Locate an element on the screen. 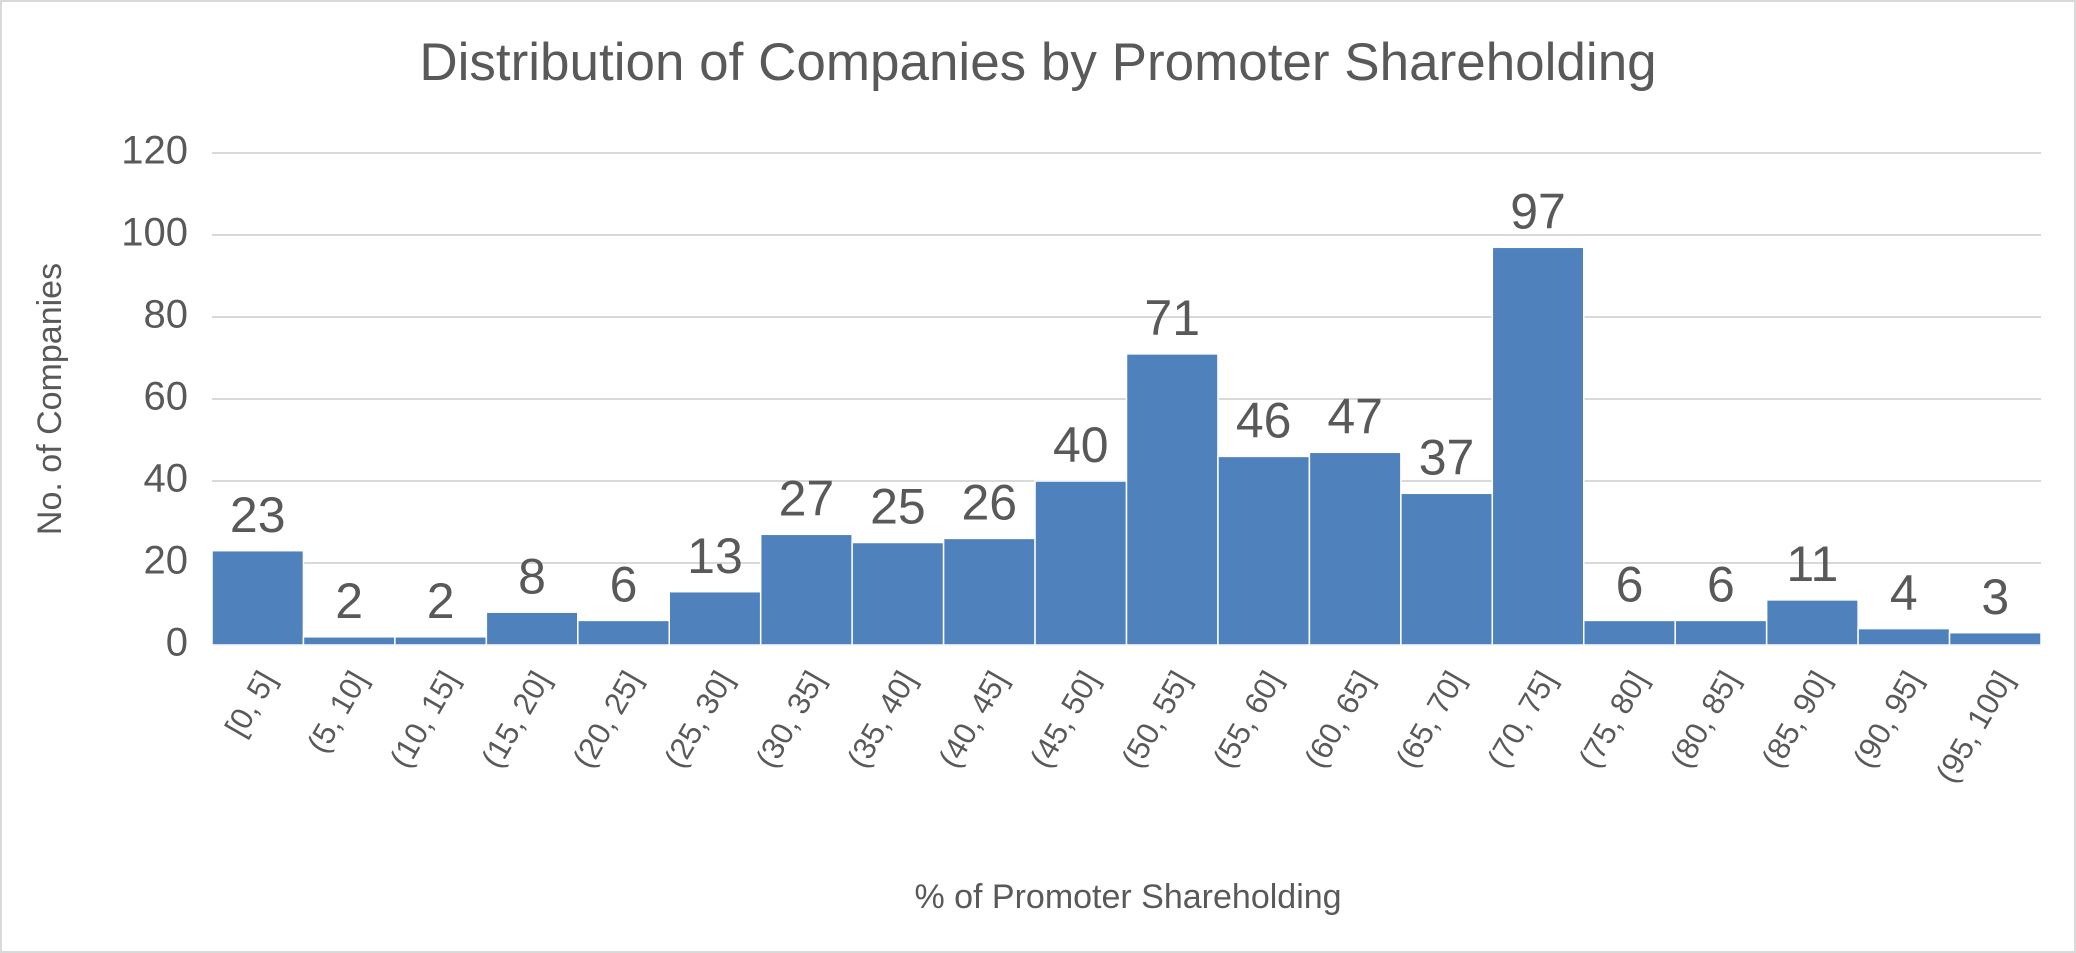 The height and width of the screenshot is (953, 2076). data-label: 37 is located at coordinates (1447, 458).